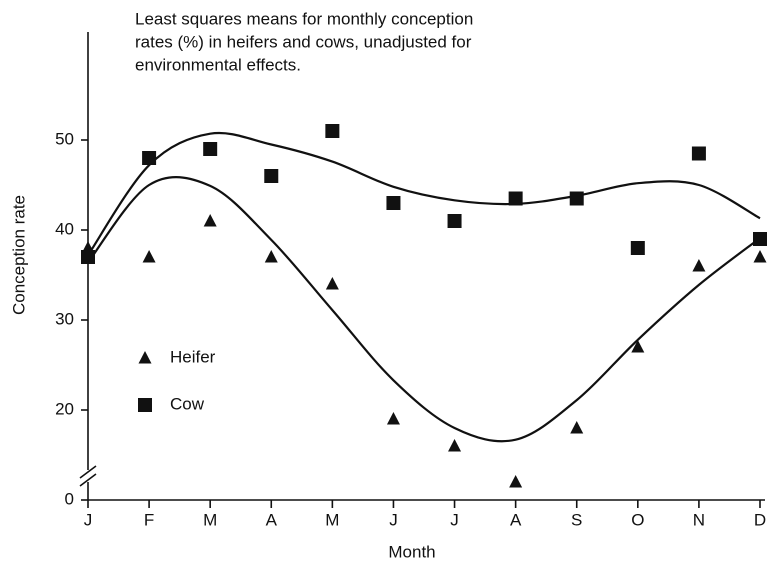 The image size is (768, 564). I want to click on x-tick-label: F, so click(149, 519).